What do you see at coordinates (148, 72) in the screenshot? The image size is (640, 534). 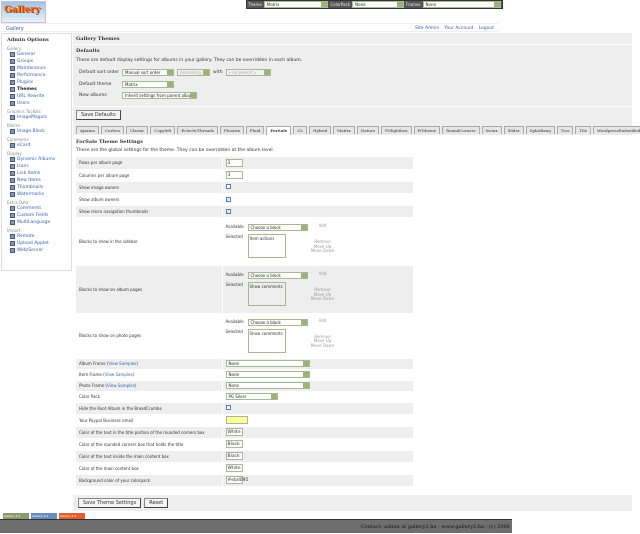 I see `sort-order-select: Manual sort order` at bounding box center [148, 72].